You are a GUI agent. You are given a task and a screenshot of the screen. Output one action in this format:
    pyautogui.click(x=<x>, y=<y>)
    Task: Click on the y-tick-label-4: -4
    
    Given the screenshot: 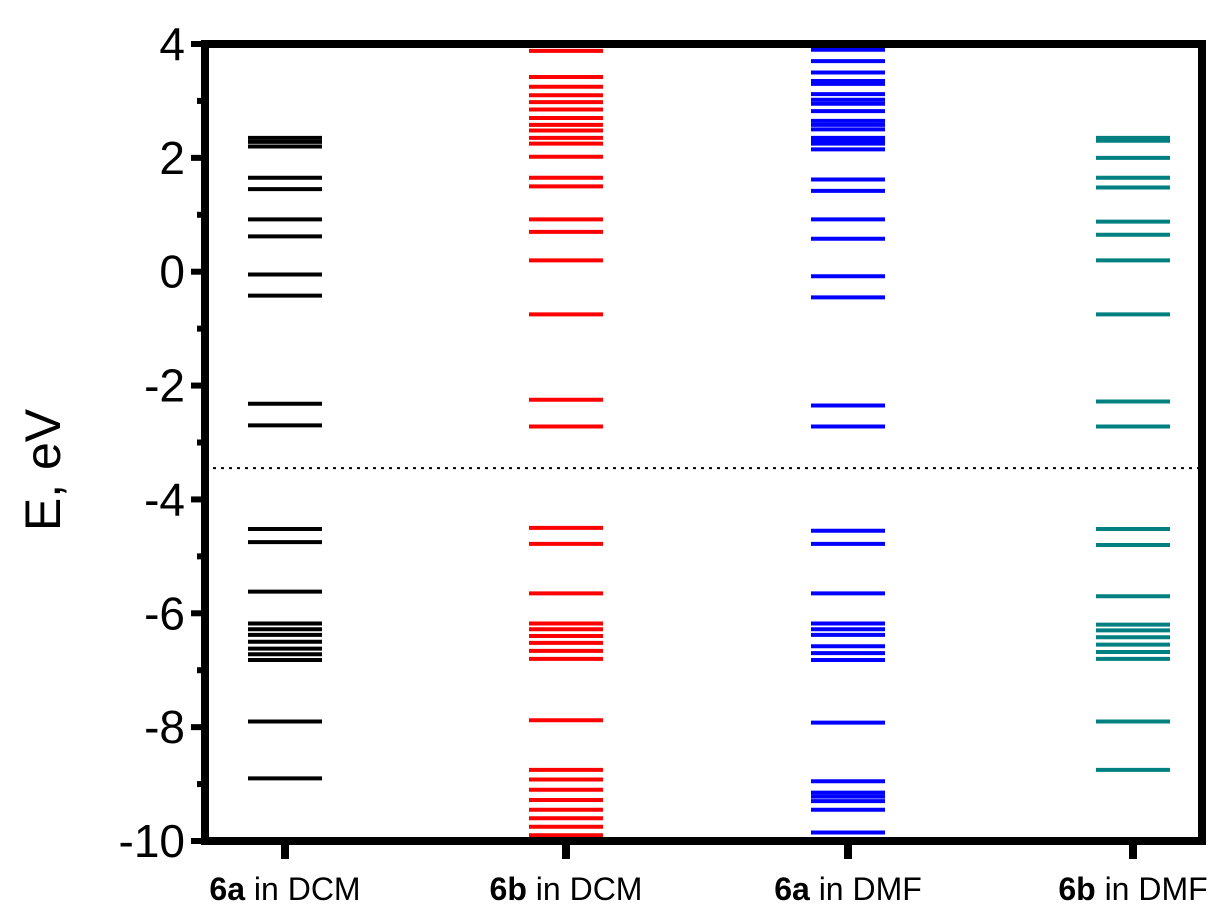 What is the action you would take?
    pyautogui.click(x=164, y=499)
    